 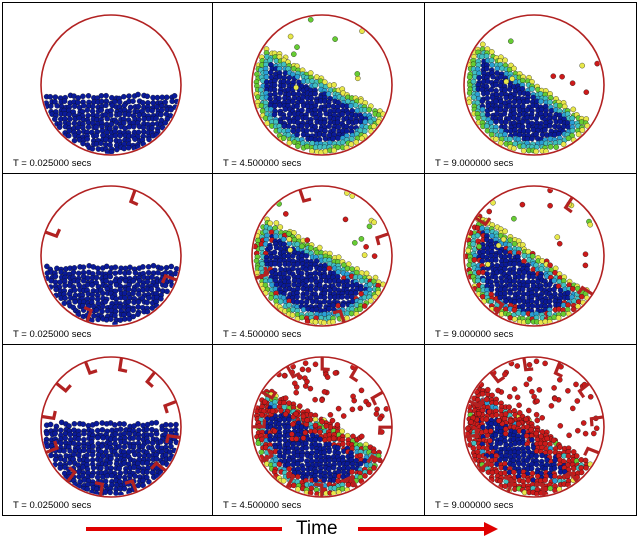 What do you see at coordinates (52, 334) in the screenshot?
I see `time-label: T = 0.025000 secs` at bounding box center [52, 334].